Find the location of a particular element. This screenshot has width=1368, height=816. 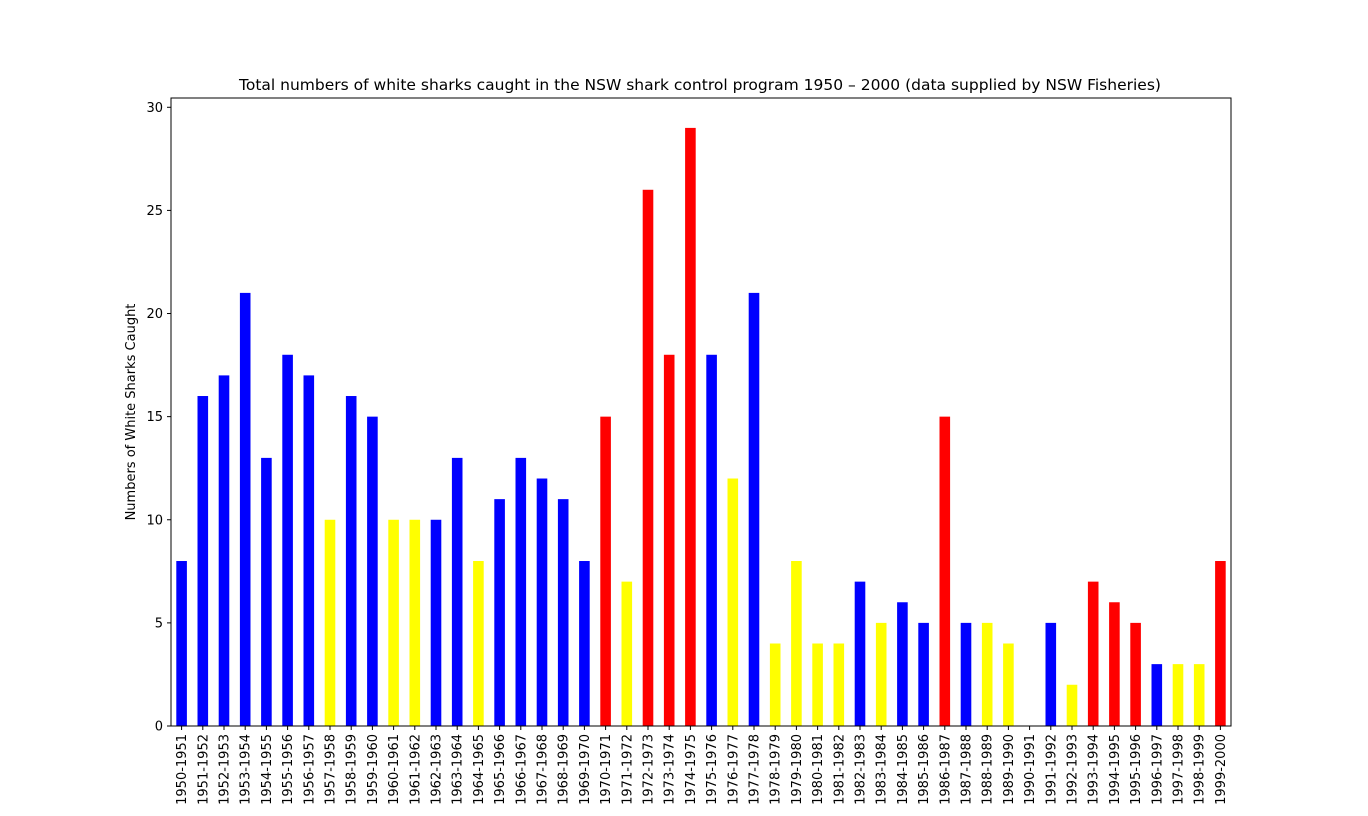

y-axis: 0 5 10 15 20 25 30 is located at coordinates (158, 418).